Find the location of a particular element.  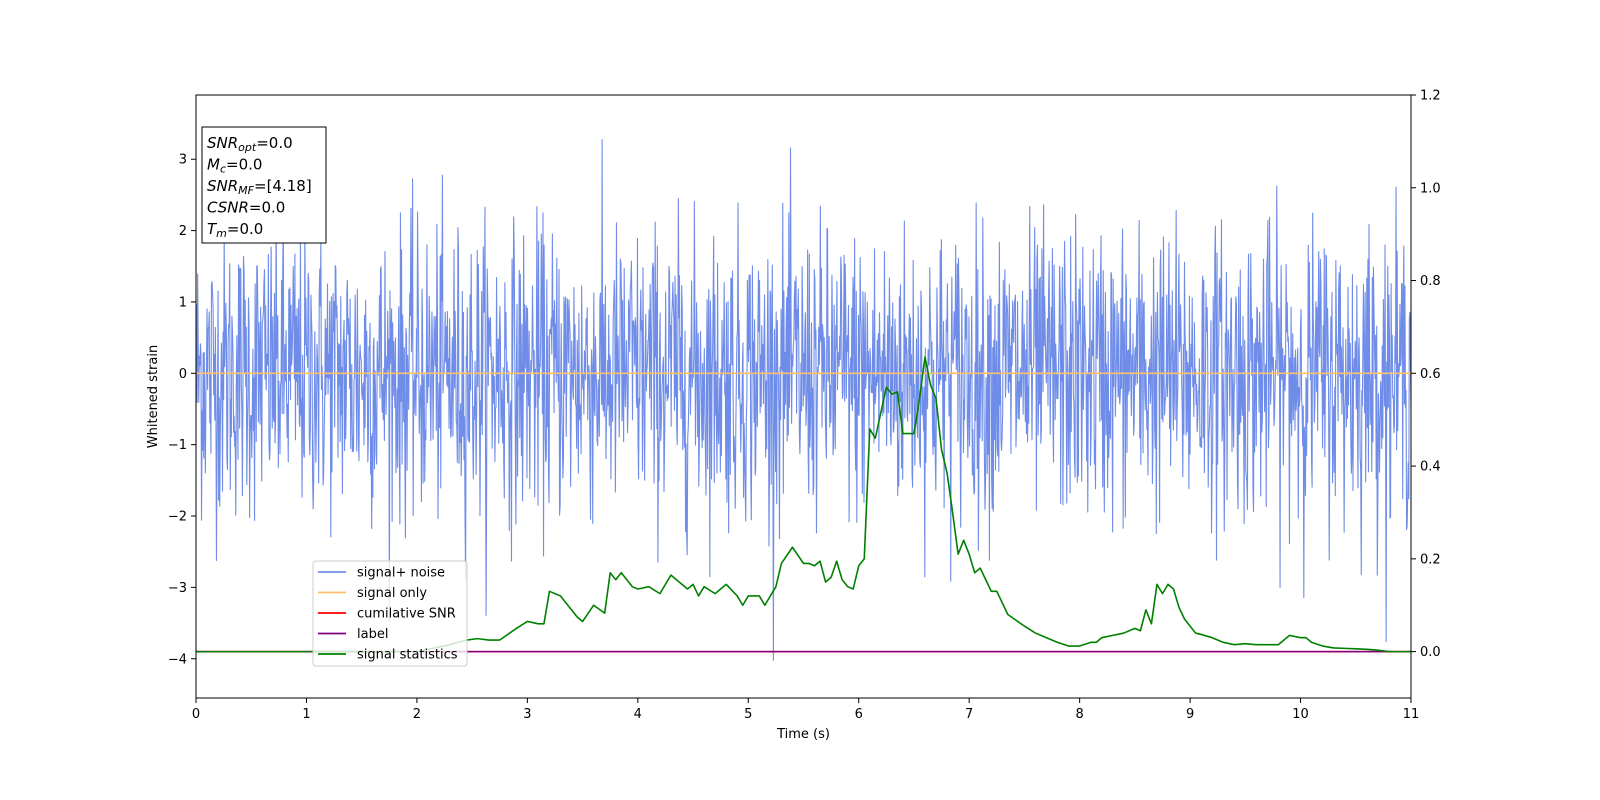

info-line: Tm=0.0 is located at coordinates (235, 230).